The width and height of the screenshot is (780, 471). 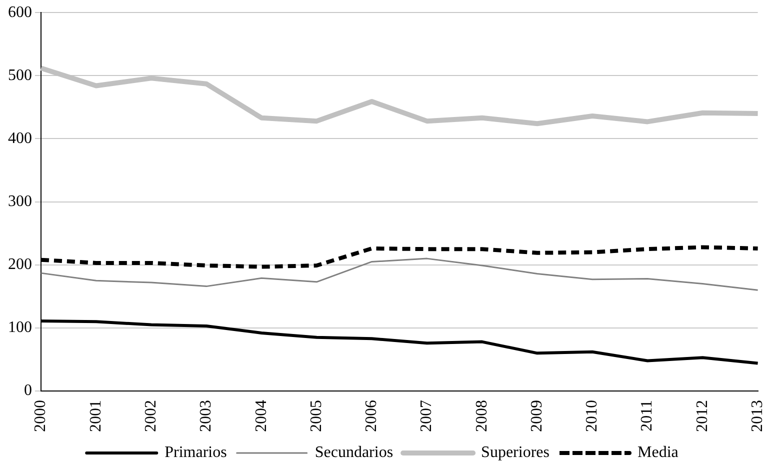 What do you see at coordinates (20, 327) in the screenshot?
I see `y-tick-label: 100` at bounding box center [20, 327].